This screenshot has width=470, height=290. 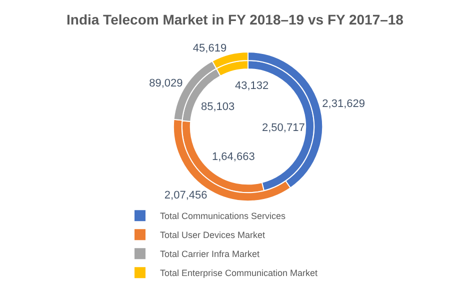 What do you see at coordinates (213, 235) in the screenshot?
I see `legend-label: Total User Devices Market` at bounding box center [213, 235].